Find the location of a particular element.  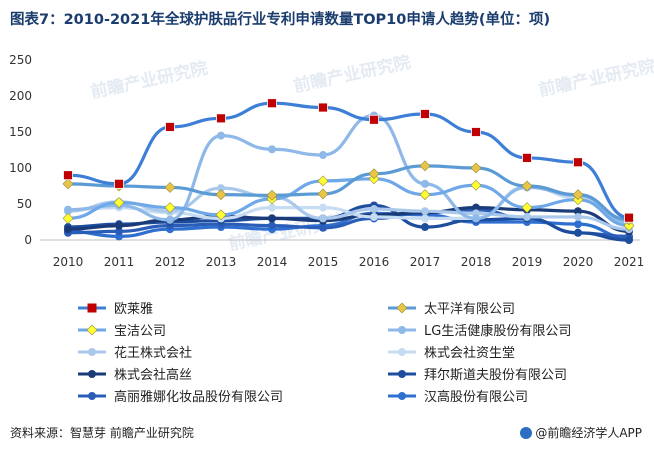

legend-item-7: 拜尔斯道夫股份有限公司 is located at coordinates (477, 375).